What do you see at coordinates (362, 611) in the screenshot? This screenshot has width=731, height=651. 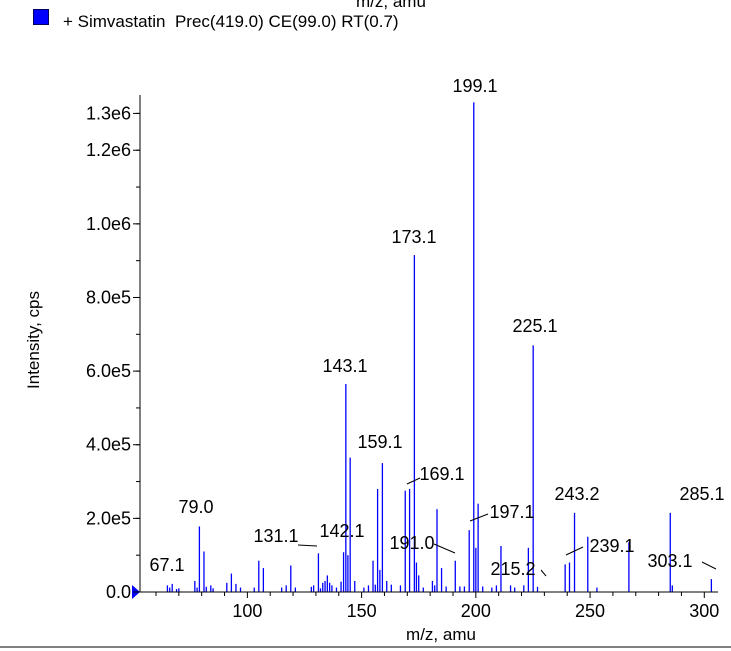 I see `x-tick-label: 150` at bounding box center [362, 611].